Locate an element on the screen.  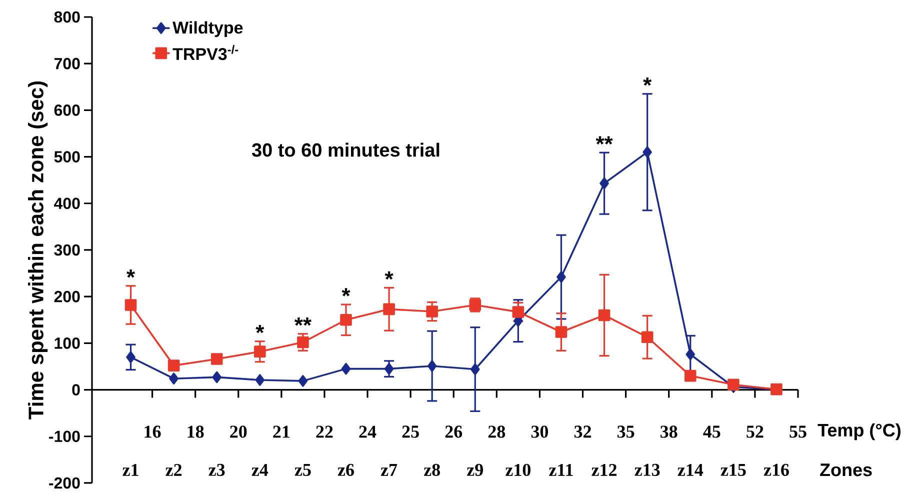
x-tick-label: z13 is located at coordinates (647, 470).